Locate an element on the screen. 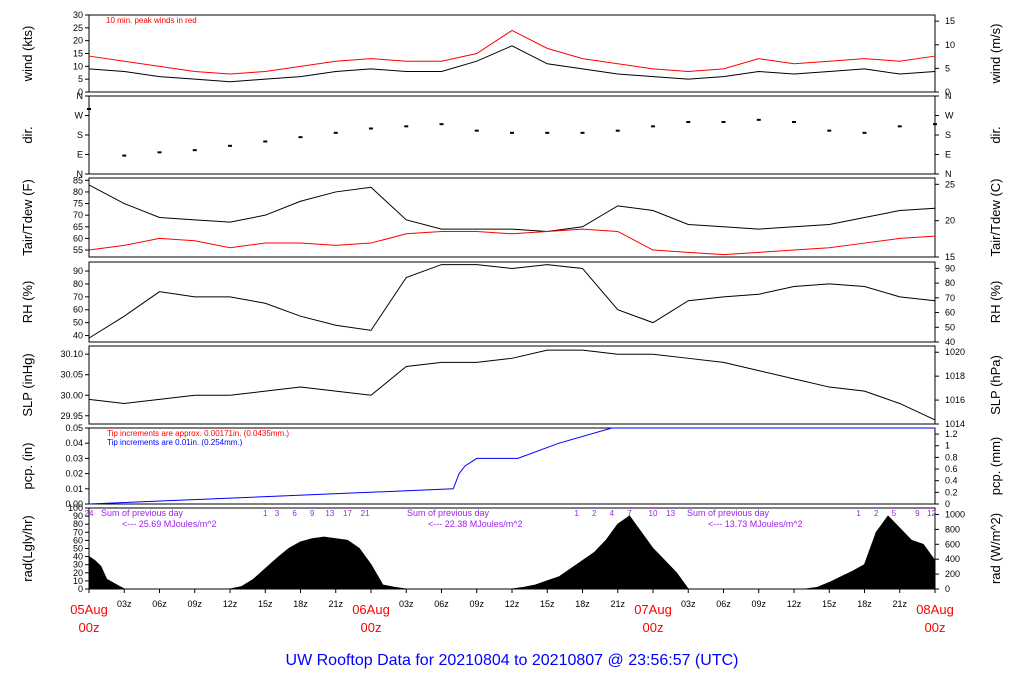 This screenshot has height=700, width=1024. right-tick-label: 0 is located at coordinates (947, 504).